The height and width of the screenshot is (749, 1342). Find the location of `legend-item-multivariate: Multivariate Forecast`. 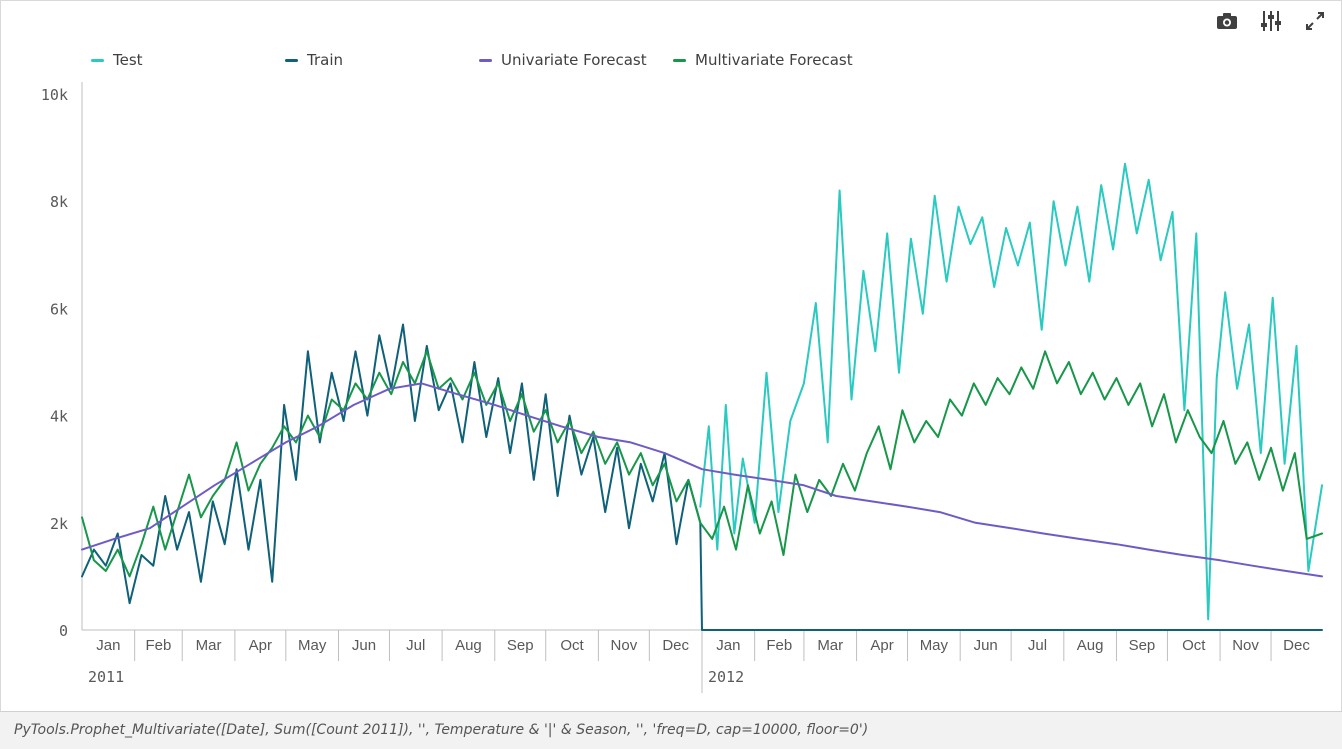

legend-item-multivariate: Multivariate Forecast is located at coordinates (763, 60).